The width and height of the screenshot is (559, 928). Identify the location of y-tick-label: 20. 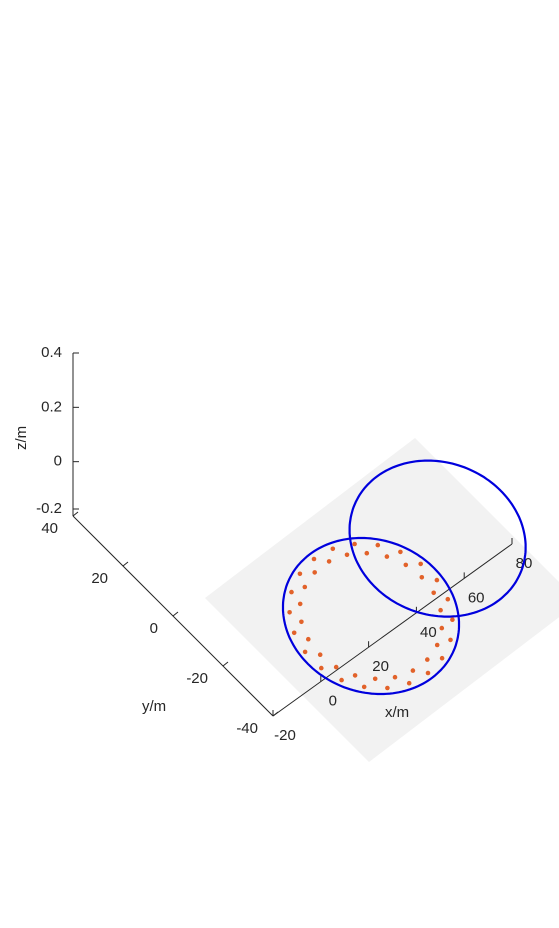
(99, 578).